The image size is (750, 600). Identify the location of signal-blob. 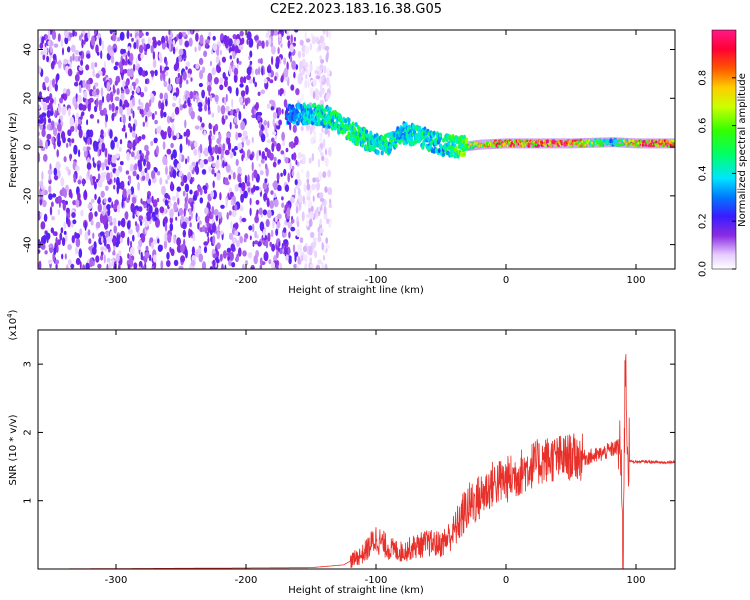
(464, 154).